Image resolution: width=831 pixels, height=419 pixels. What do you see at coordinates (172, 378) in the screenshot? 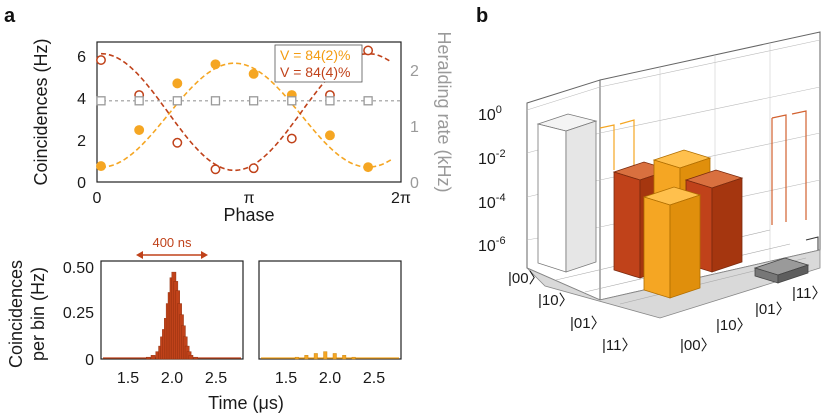
I see `hist-left-xtick-20: 2.0` at bounding box center [172, 378].